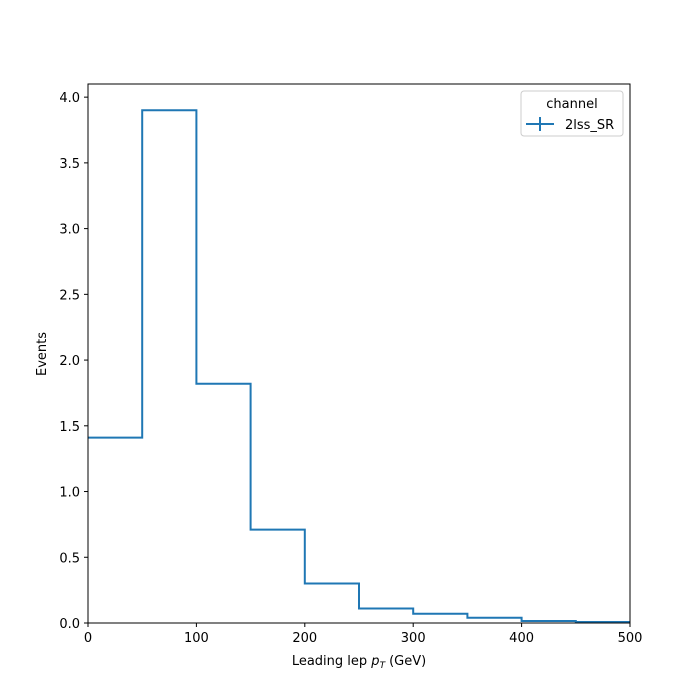 The image size is (700, 700). What do you see at coordinates (304, 638) in the screenshot?
I see `x-tick-label: 200` at bounding box center [304, 638].